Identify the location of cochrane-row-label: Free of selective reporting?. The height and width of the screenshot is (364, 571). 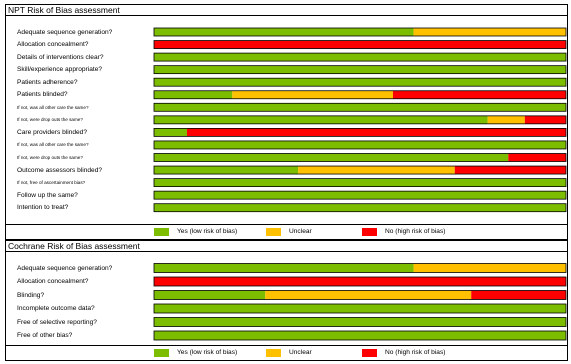
(57, 322).